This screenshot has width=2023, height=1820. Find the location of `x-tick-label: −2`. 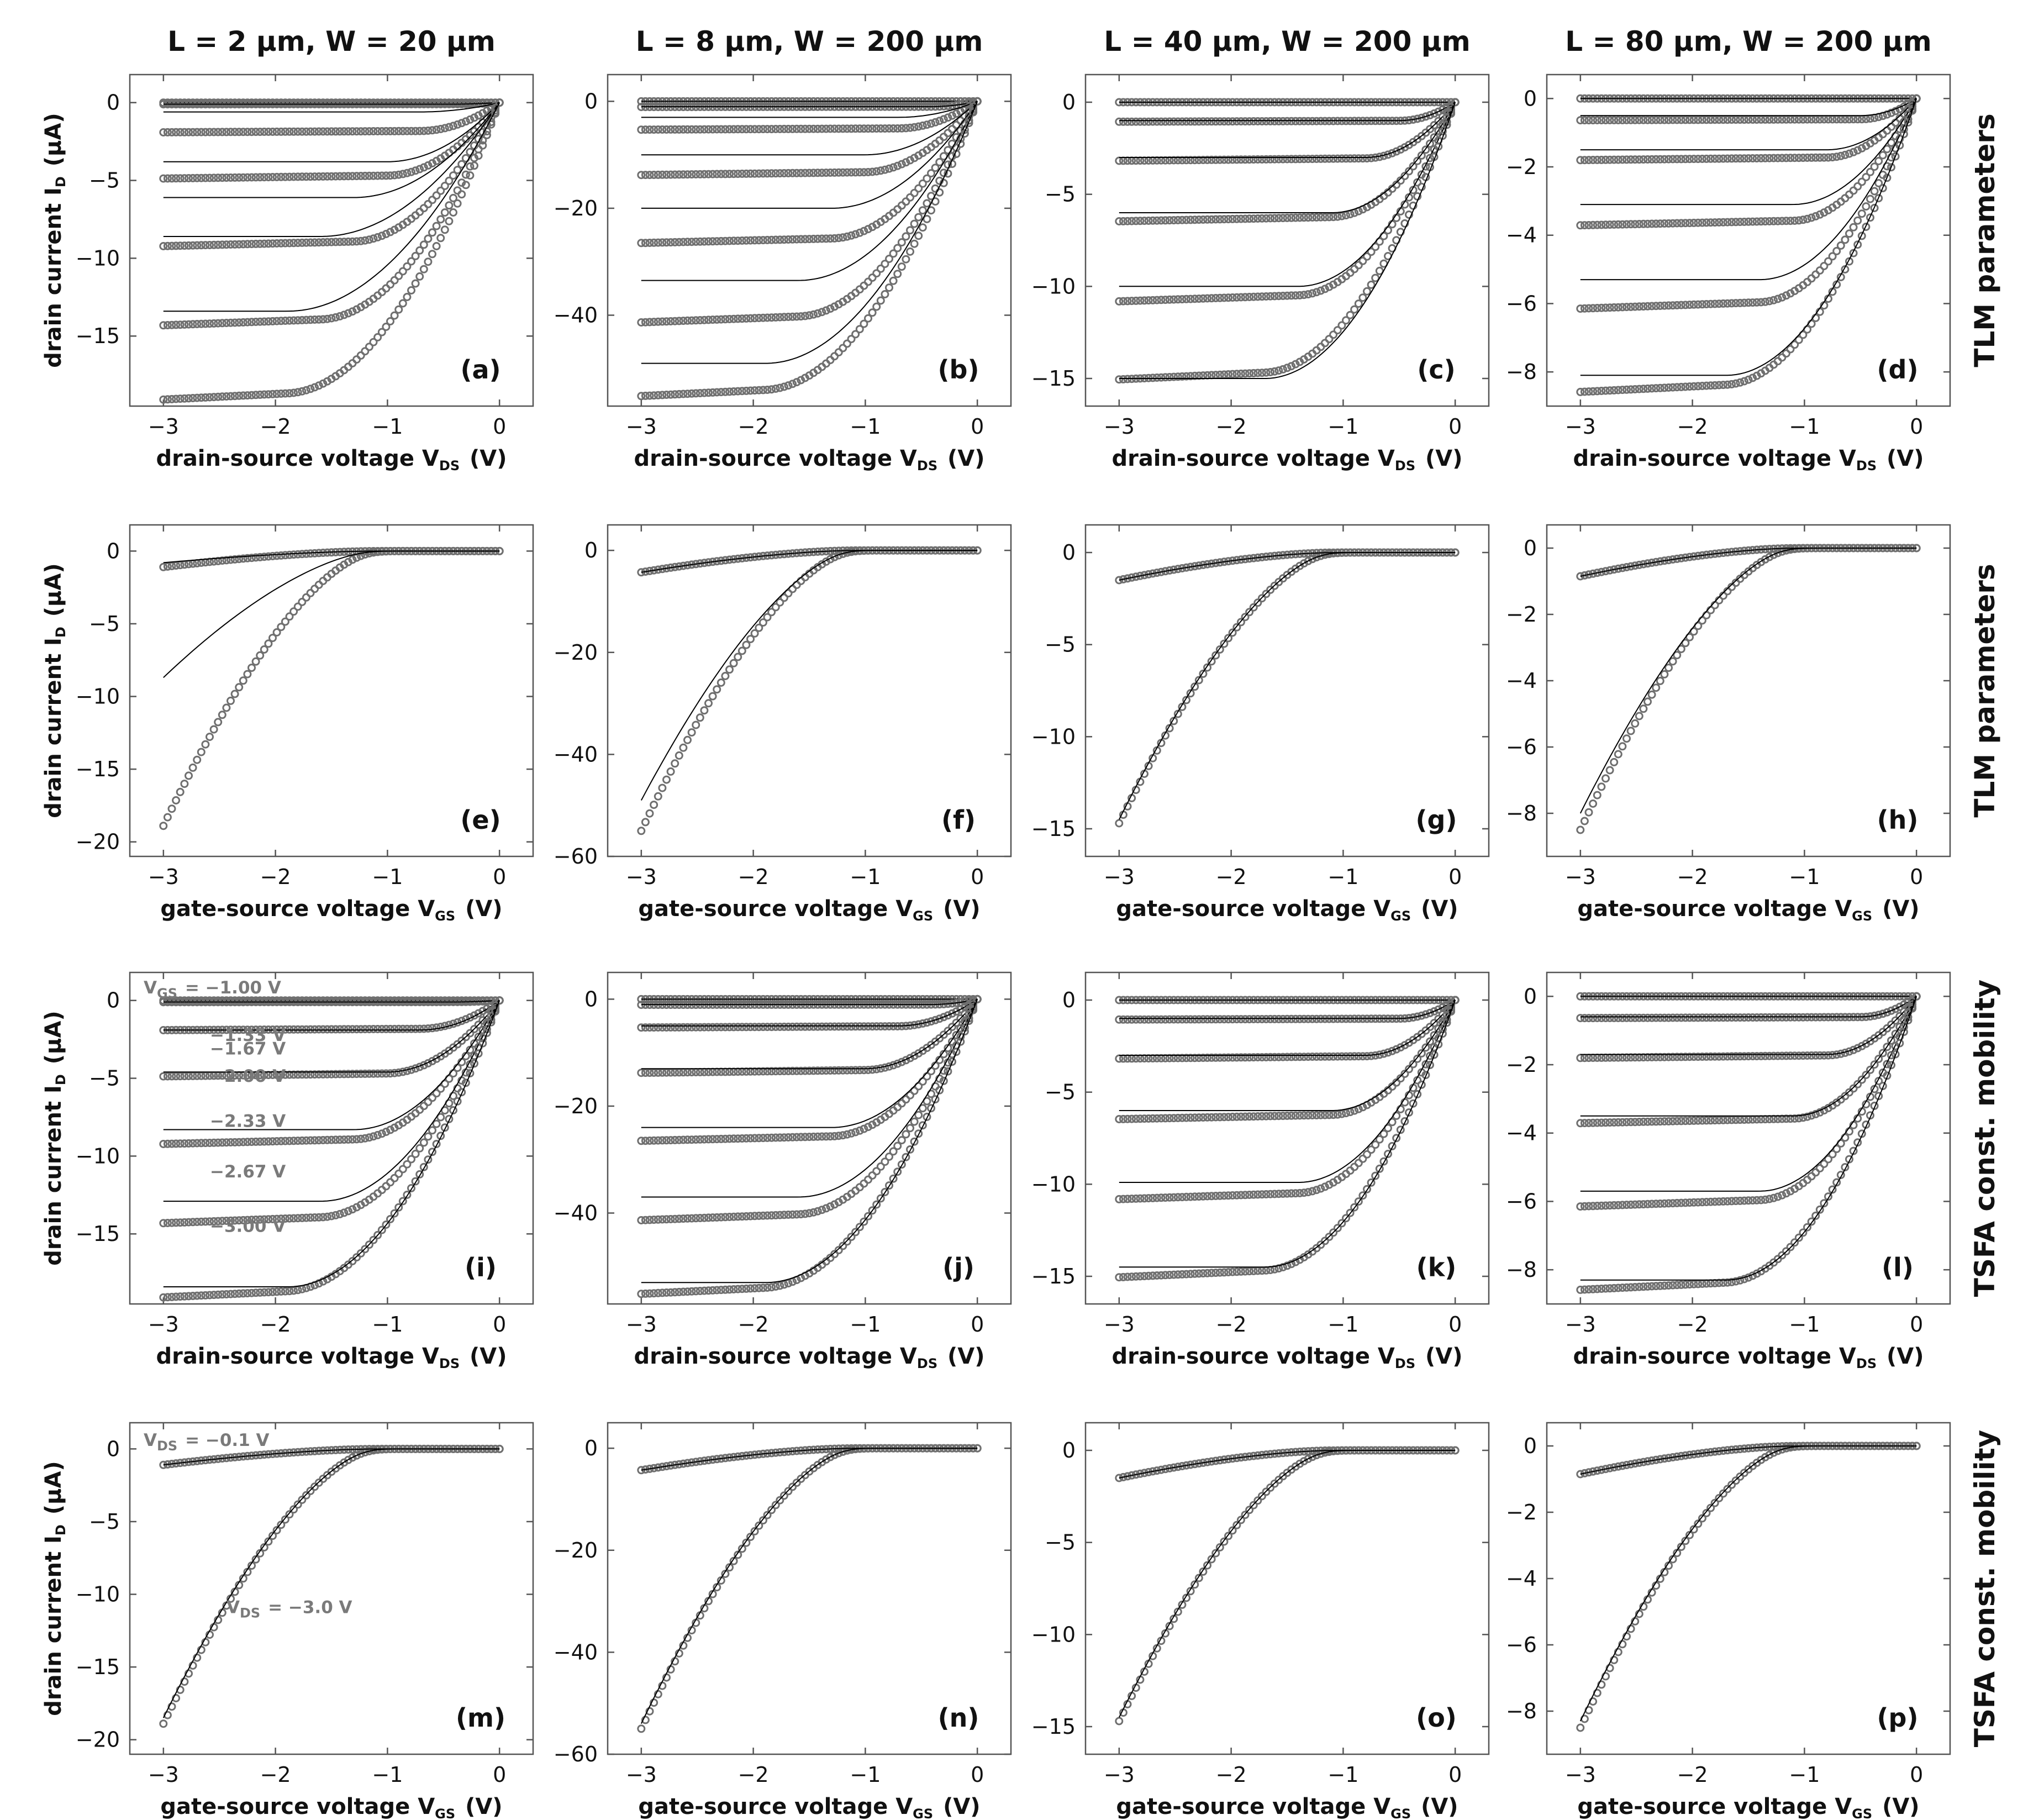

x-tick-label: −2 is located at coordinates (1693, 426).